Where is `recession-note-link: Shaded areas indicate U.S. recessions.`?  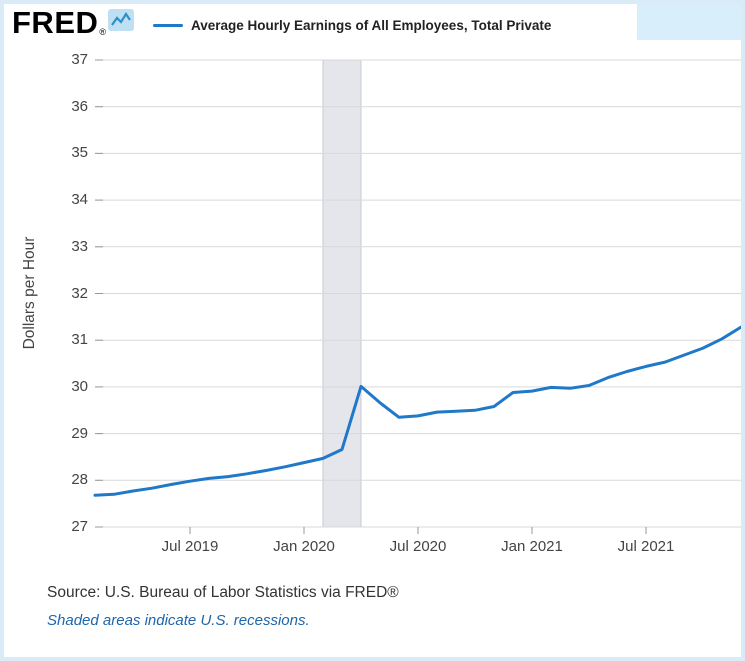
recession-note-link: Shaded areas indicate U.S. recessions. is located at coordinates (178, 620).